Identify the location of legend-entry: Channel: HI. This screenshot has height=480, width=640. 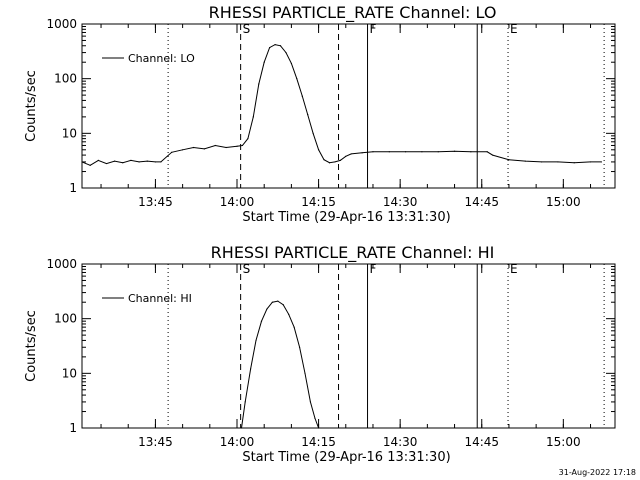
(160, 298).